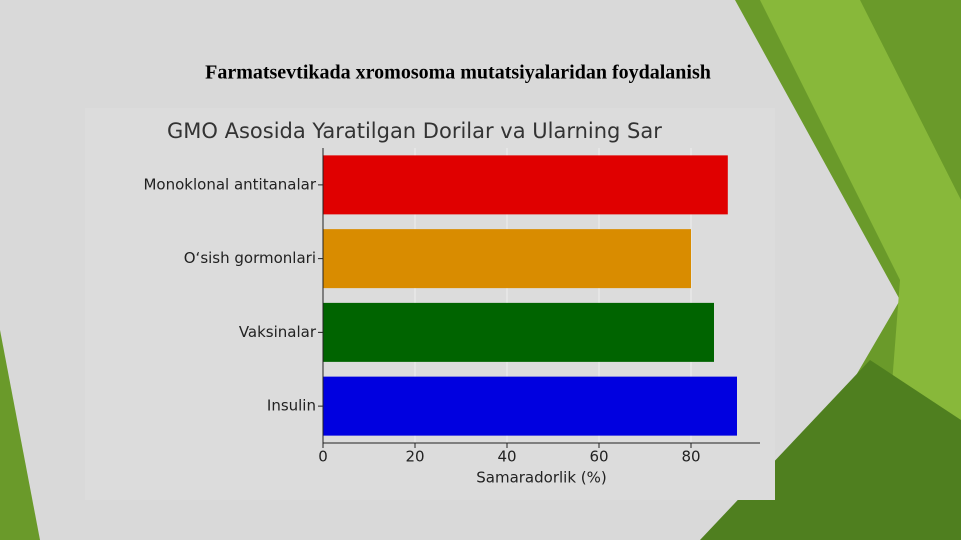  I want to click on decor-shape, so click(20, 435).